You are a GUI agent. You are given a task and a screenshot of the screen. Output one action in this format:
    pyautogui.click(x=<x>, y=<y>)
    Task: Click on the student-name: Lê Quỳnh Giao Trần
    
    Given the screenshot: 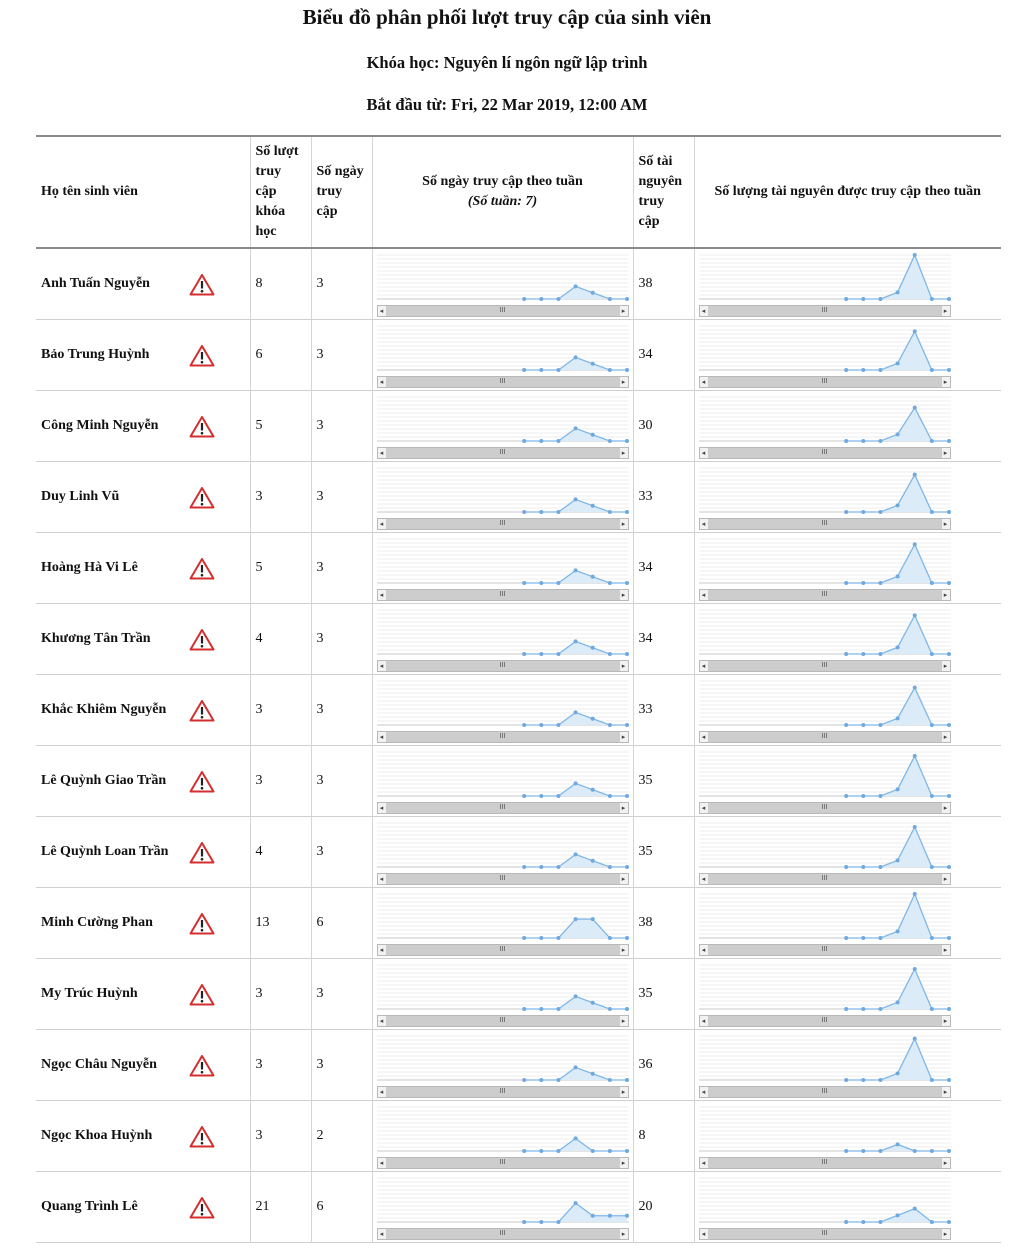 What is the action you would take?
    pyautogui.click(x=104, y=780)
    